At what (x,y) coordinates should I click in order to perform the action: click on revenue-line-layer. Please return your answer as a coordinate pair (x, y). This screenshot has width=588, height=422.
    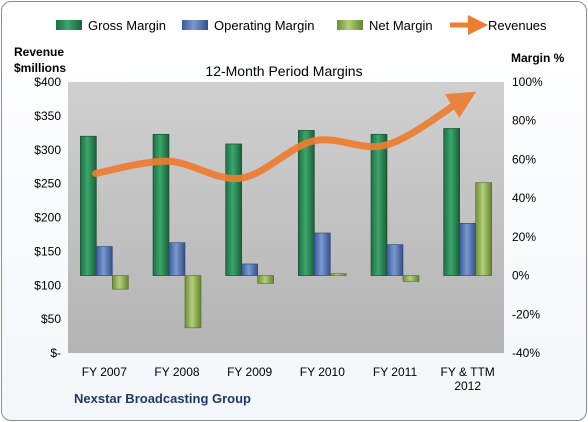
    Looking at the image, I should click on (284, 137).